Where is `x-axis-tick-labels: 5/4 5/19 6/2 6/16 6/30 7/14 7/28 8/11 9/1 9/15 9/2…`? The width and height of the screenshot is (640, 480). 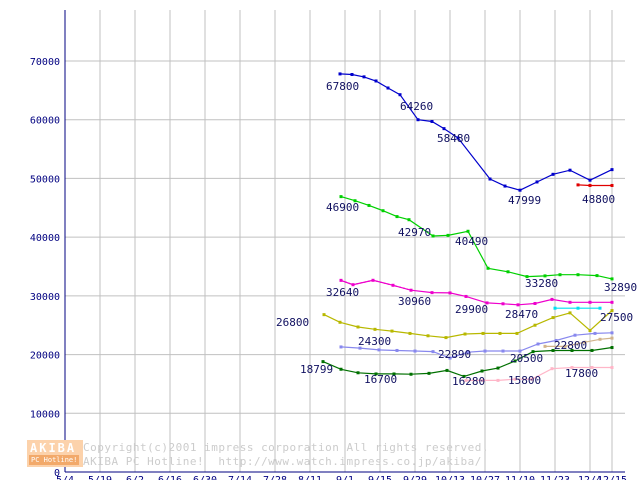 x-axis-tick-labels: 5/4 5/19 6/2 6/16 6/30 7/14 7/28 8/11 9/1 9/15 9/2… is located at coordinates (341, 477).